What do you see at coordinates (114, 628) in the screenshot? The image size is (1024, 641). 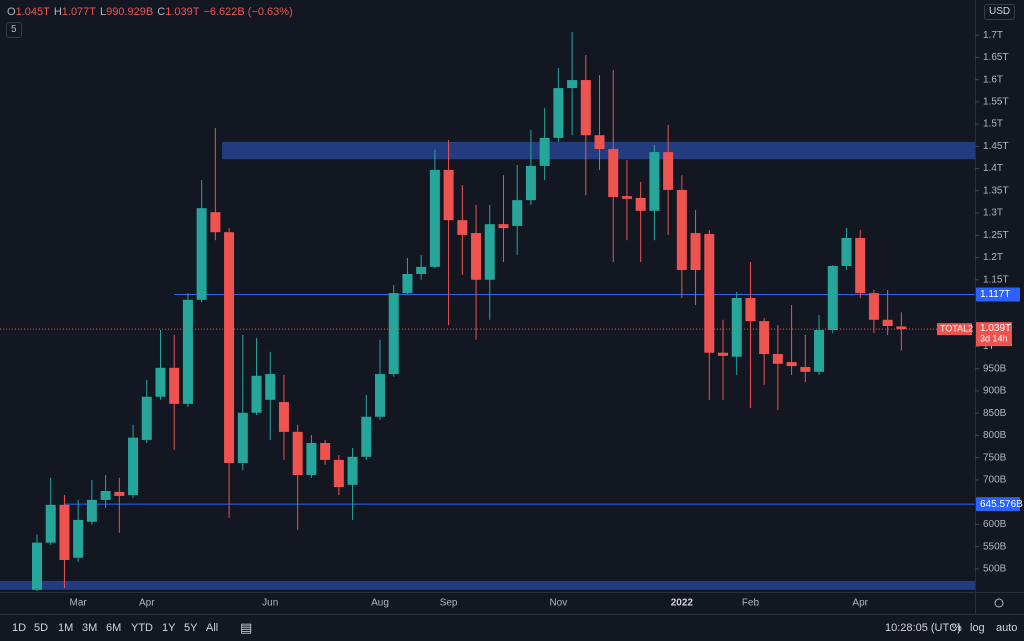 I see `range-button: 6M` at bounding box center [114, 628].